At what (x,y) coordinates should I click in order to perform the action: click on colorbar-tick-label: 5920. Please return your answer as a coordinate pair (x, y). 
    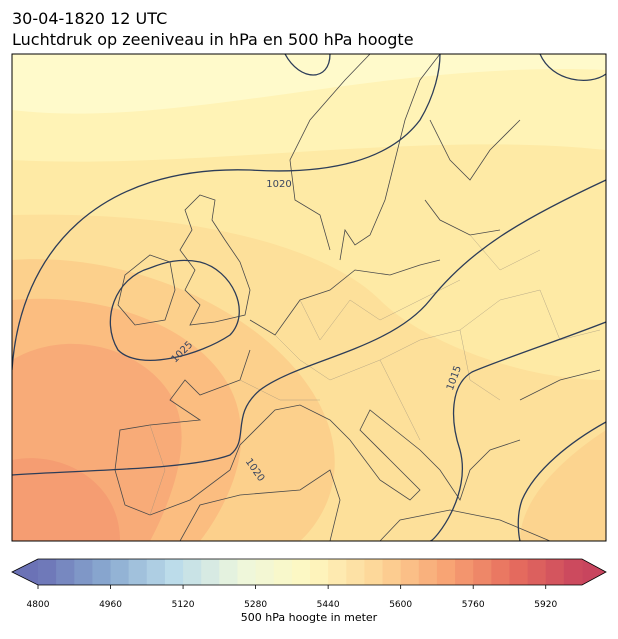
    Looking at the image, I should click on (545, 605).